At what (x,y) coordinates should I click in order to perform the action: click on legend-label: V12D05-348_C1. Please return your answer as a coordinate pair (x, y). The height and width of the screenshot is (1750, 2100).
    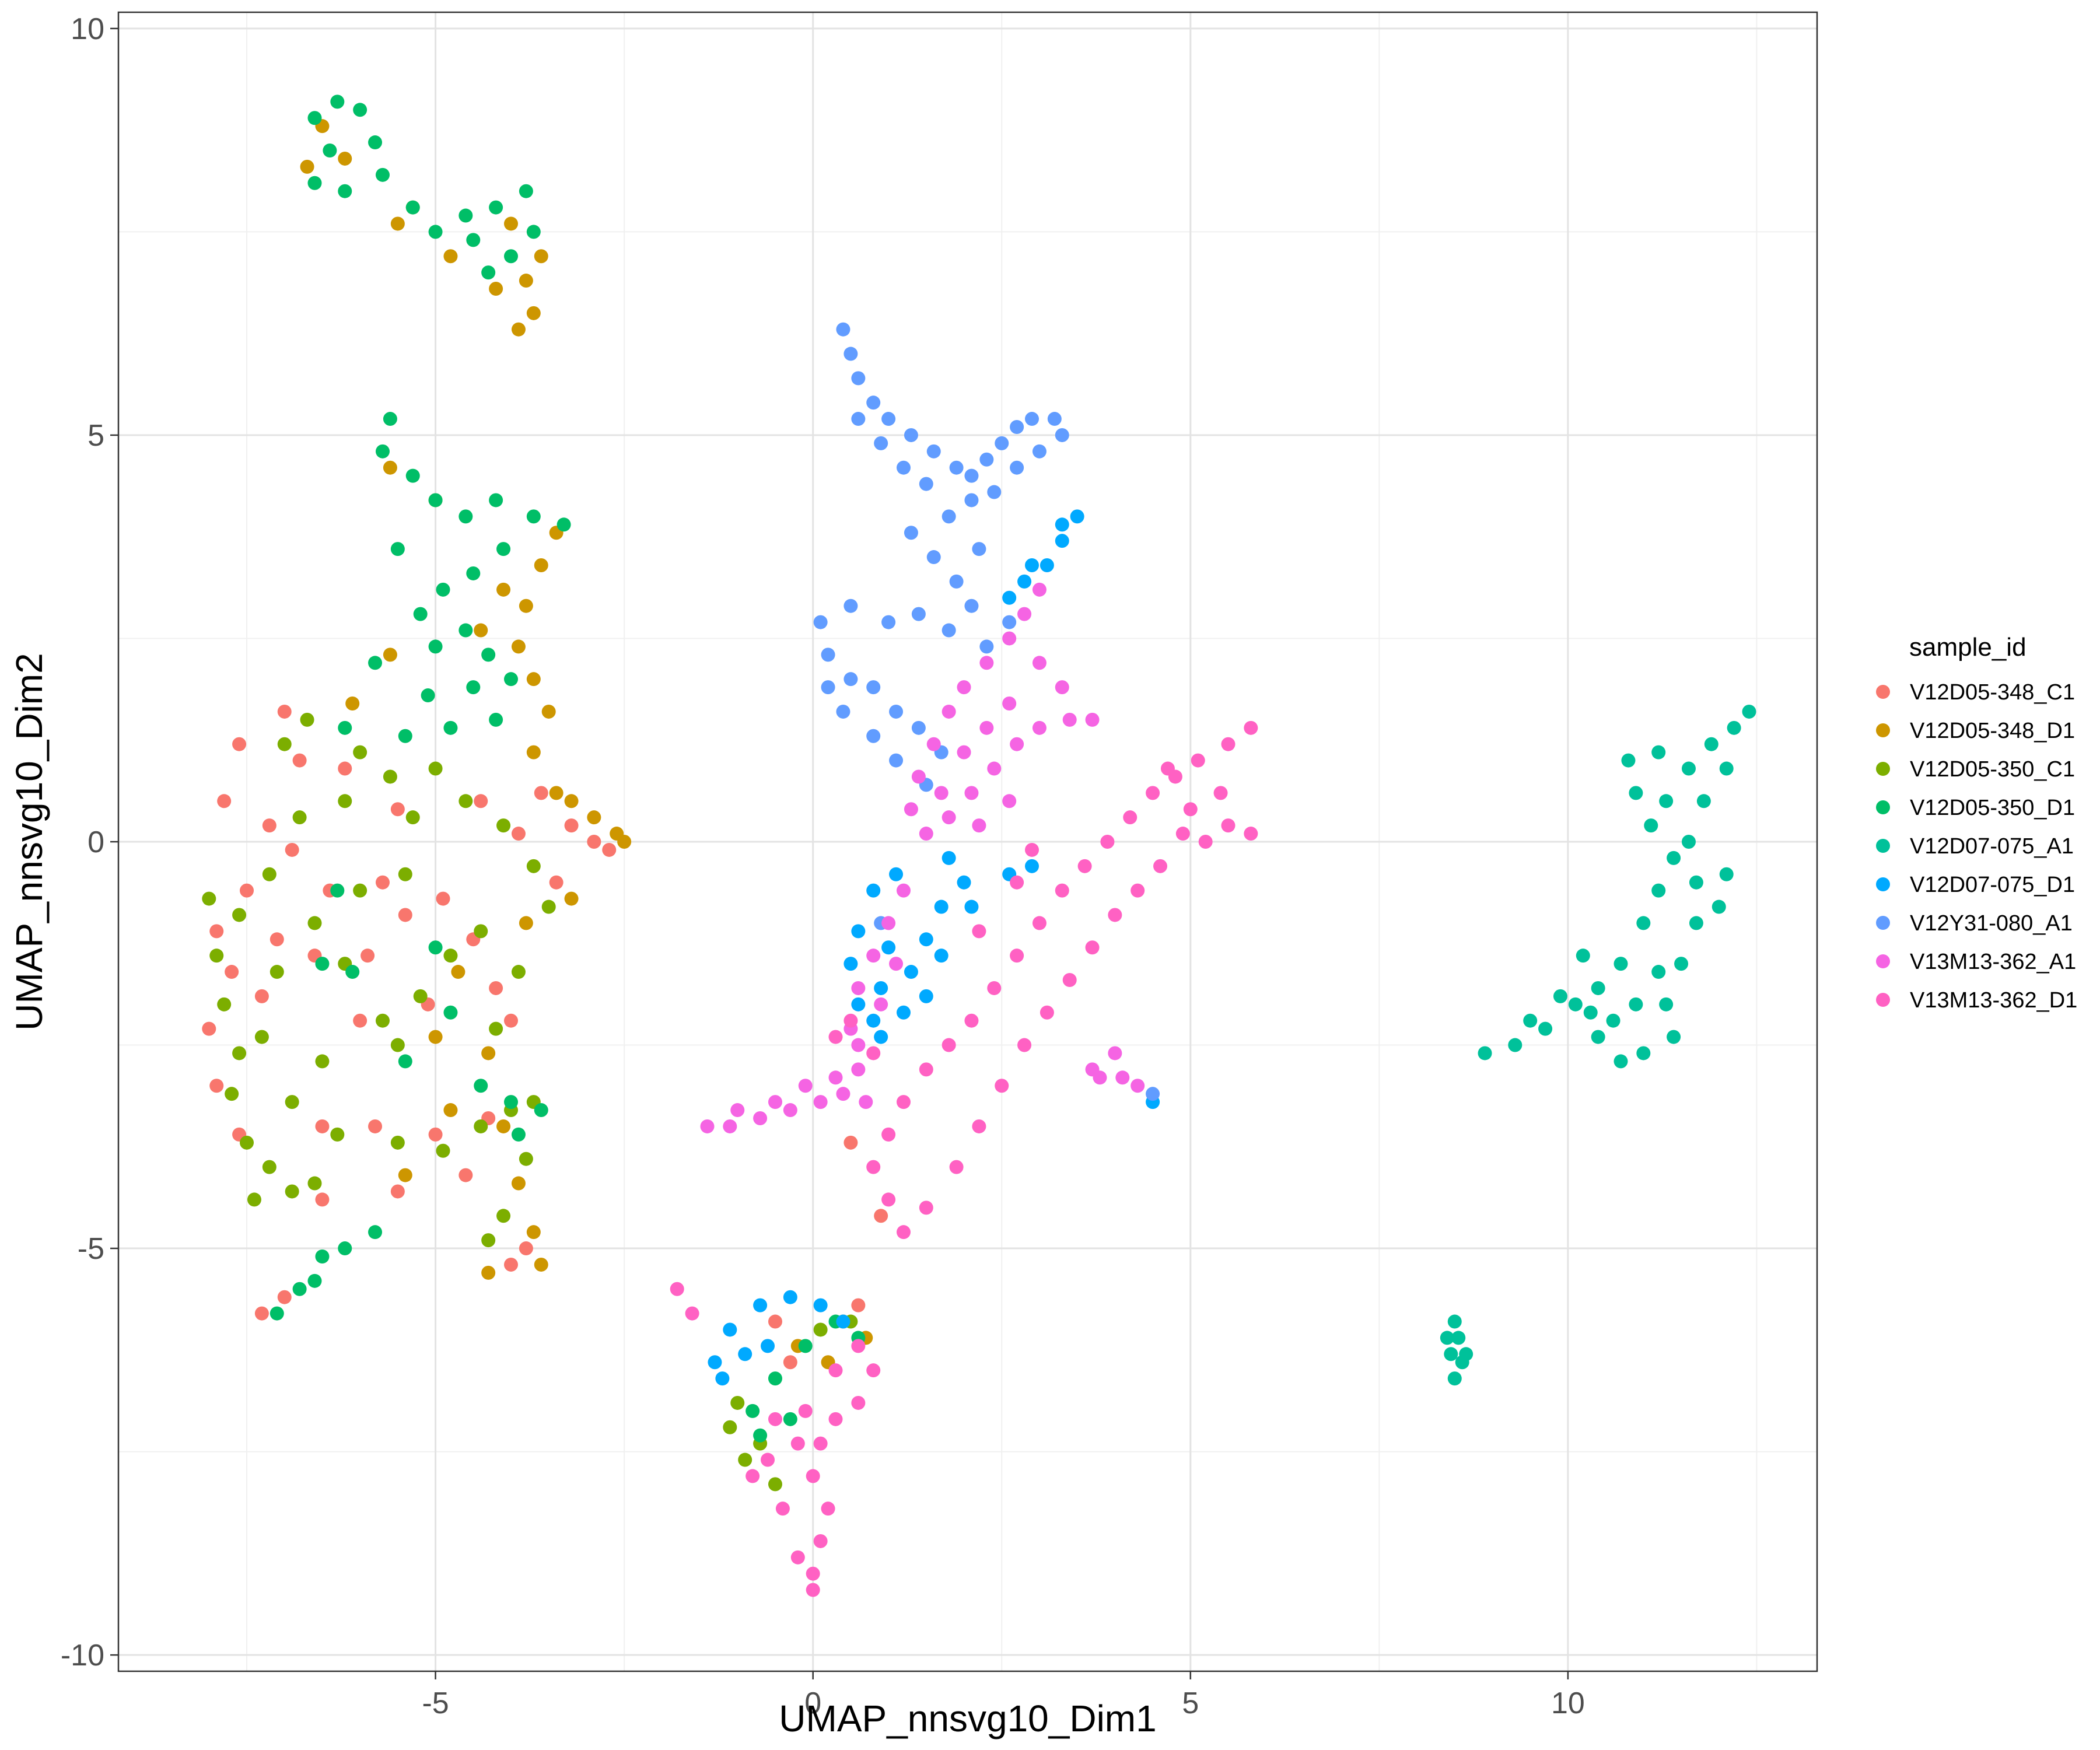
    Looking at the image, I should click on (1992, 692).